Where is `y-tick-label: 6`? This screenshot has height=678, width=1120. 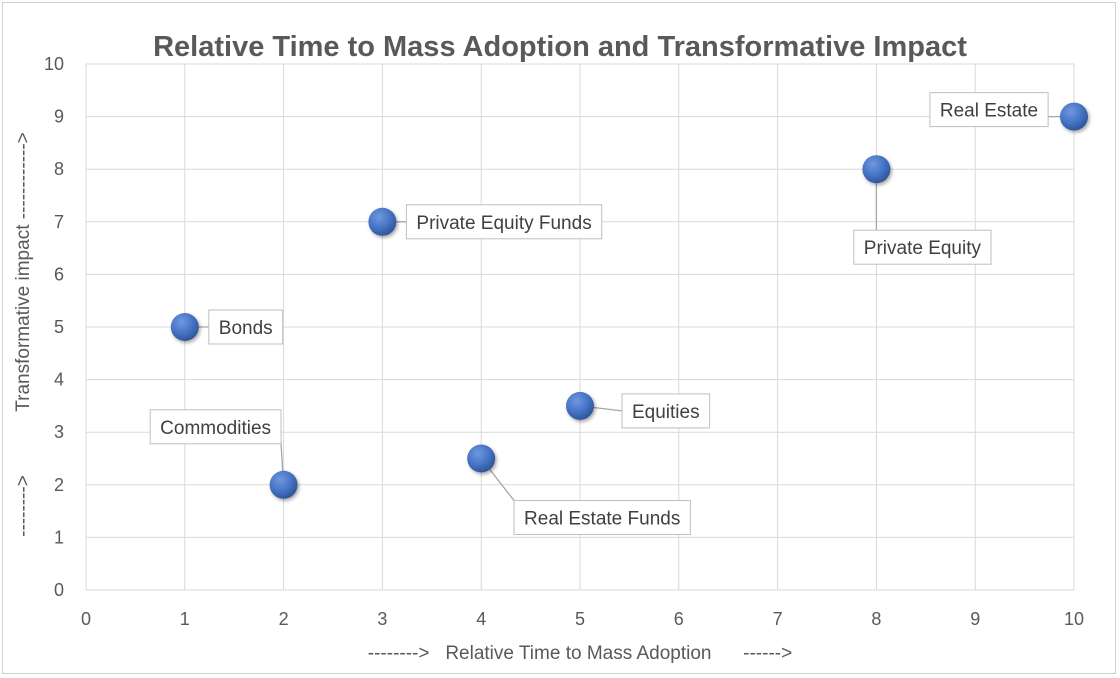 y-tick-label: 6 is located at coordinates (59, 274).